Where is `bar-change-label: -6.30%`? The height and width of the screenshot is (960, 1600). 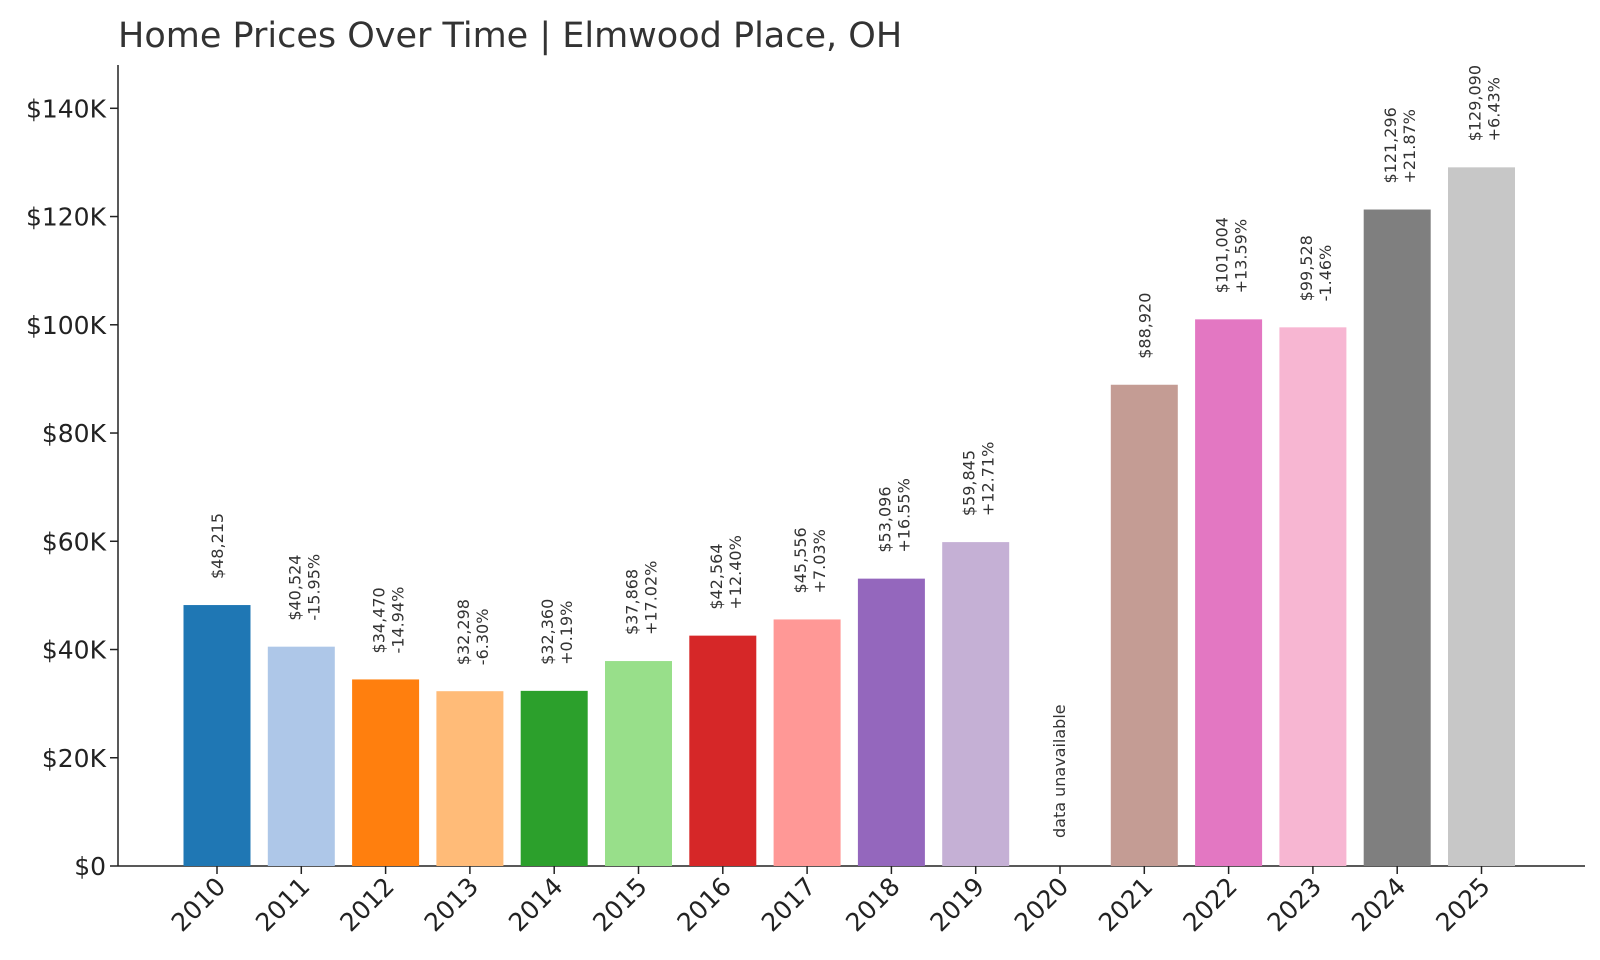 bar-change-label: -6.30% is located at coordinates (482, 637).